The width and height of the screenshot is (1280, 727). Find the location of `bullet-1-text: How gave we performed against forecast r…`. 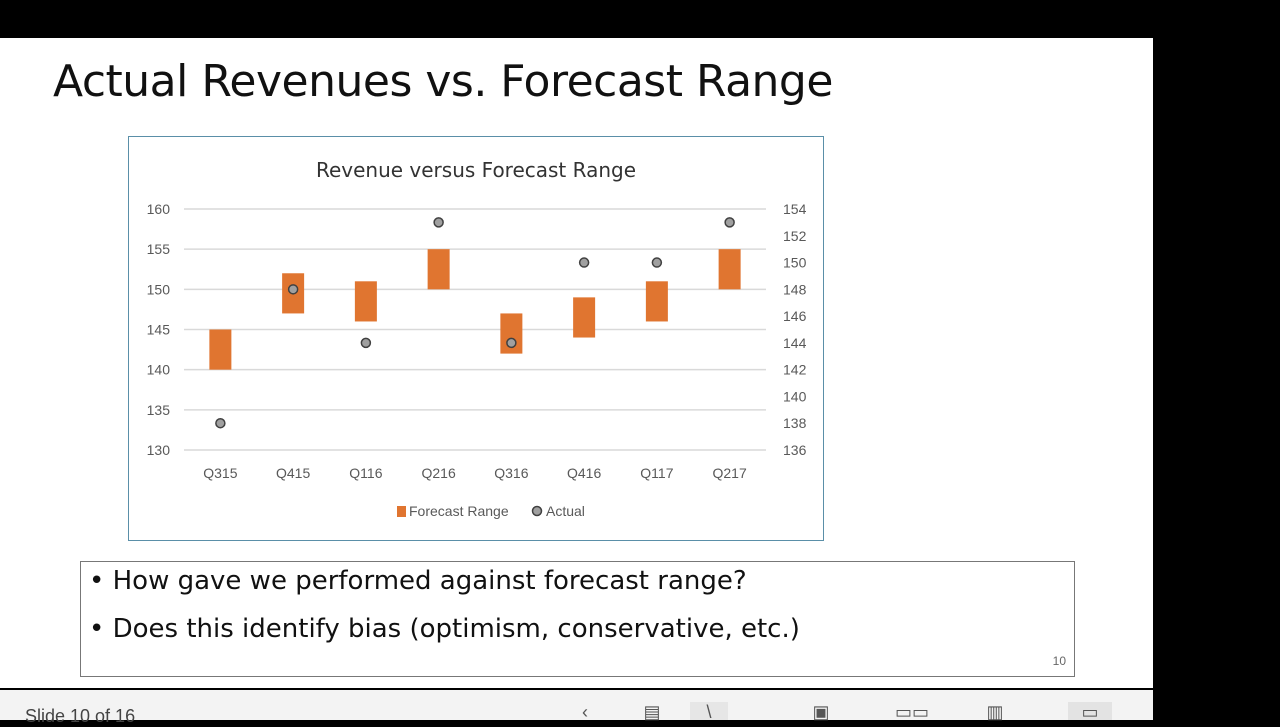

bullet-1-text: How gave we performed against forecast r… is located at coordinates (429, 581).